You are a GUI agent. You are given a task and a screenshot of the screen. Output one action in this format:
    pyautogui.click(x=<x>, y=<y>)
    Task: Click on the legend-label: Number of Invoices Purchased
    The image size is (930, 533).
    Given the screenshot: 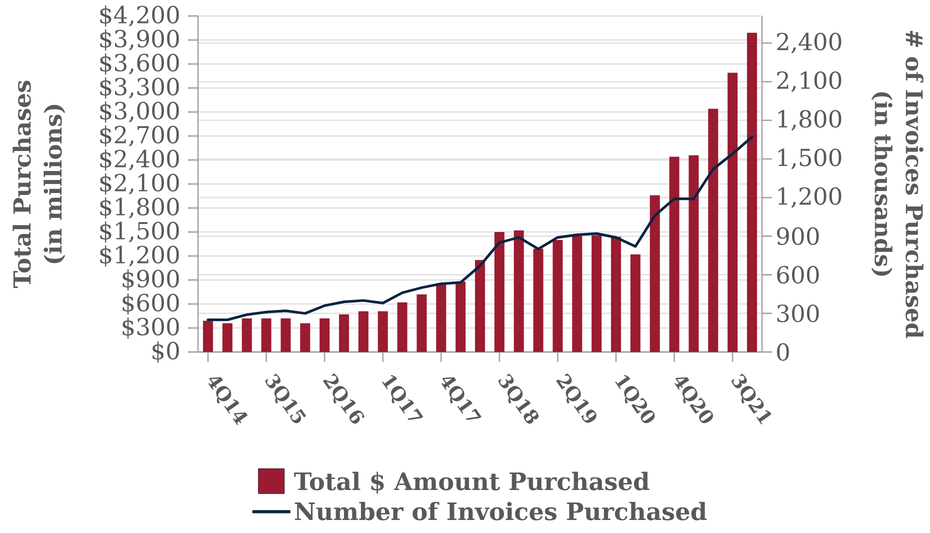 What is the action you would take?
    pyautogui.click(x=500, y=511)
    